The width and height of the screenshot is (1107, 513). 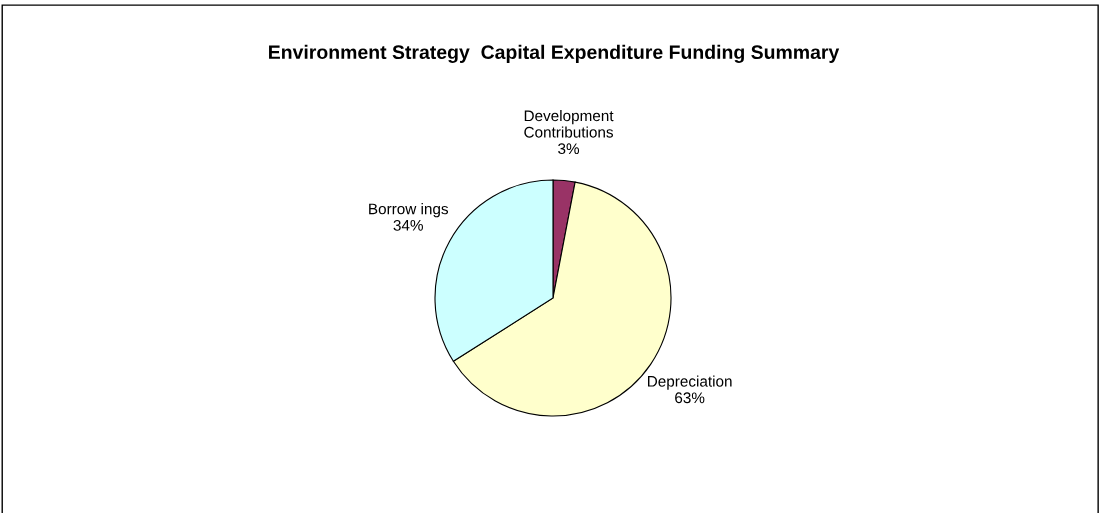 What do you see at coordinates (569, 123) in the screenshot?
I see `slice-label: Development Contributions` at bounding box center [569, 123].